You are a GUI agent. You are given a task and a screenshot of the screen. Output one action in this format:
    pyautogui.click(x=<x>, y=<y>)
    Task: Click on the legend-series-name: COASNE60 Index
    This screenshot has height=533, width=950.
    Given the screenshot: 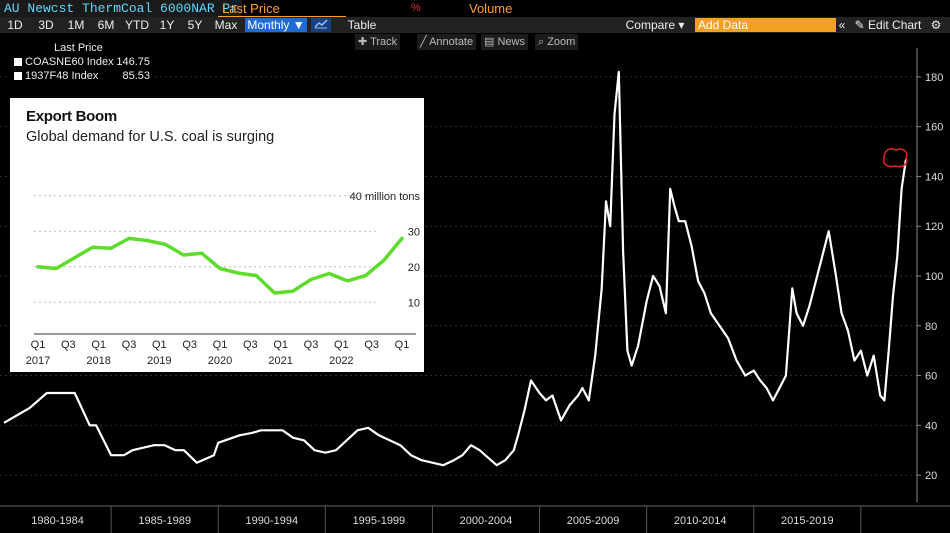 What is the action you would take?
    pyautogui.click(x=69, y=62)
    